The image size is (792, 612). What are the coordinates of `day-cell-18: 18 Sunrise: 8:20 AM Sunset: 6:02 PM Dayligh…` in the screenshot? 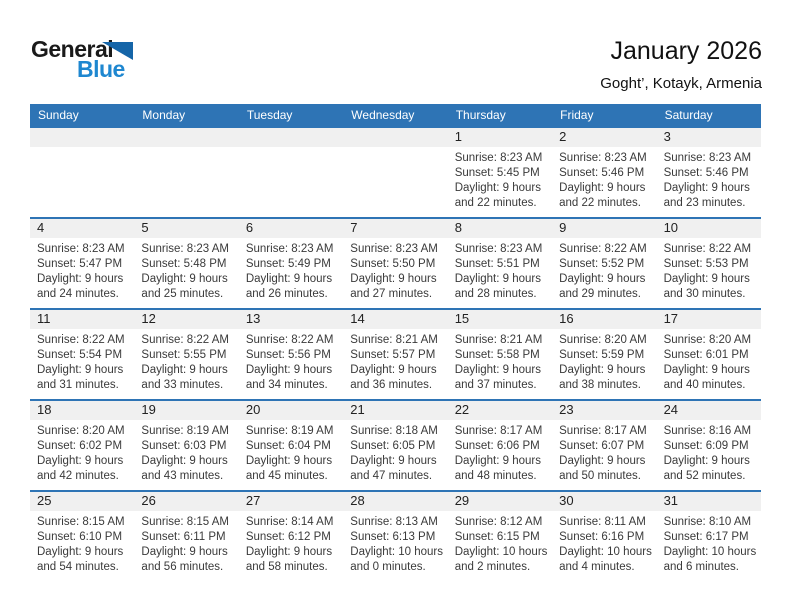 It's located at (82, 445).